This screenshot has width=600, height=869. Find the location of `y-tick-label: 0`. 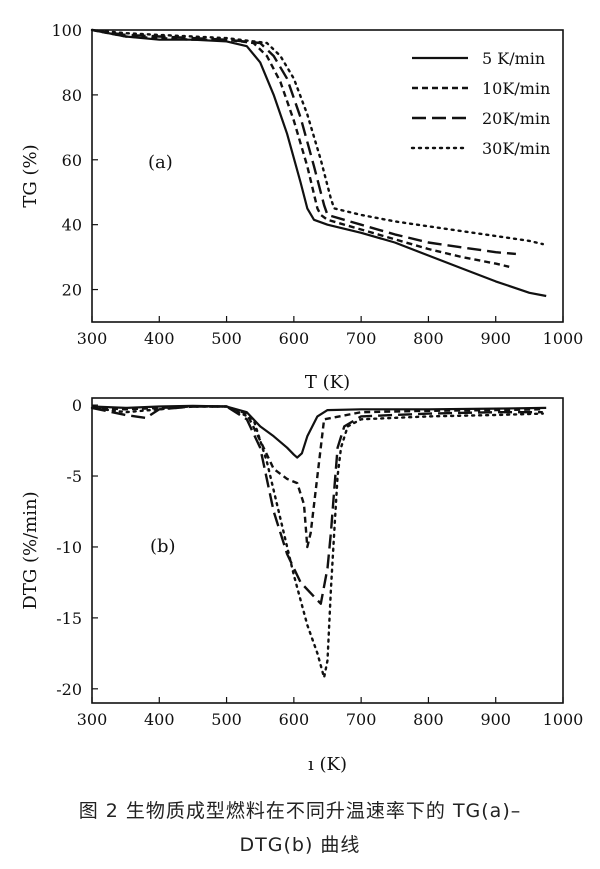

y-tick-label: 0 is located at coordinates (77, 405).